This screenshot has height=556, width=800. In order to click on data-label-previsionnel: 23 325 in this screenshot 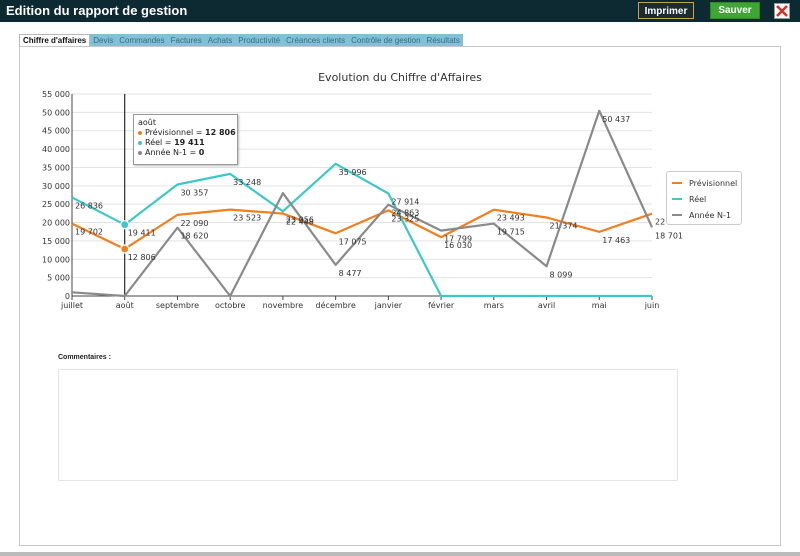, I will do `click(405, 218)`.